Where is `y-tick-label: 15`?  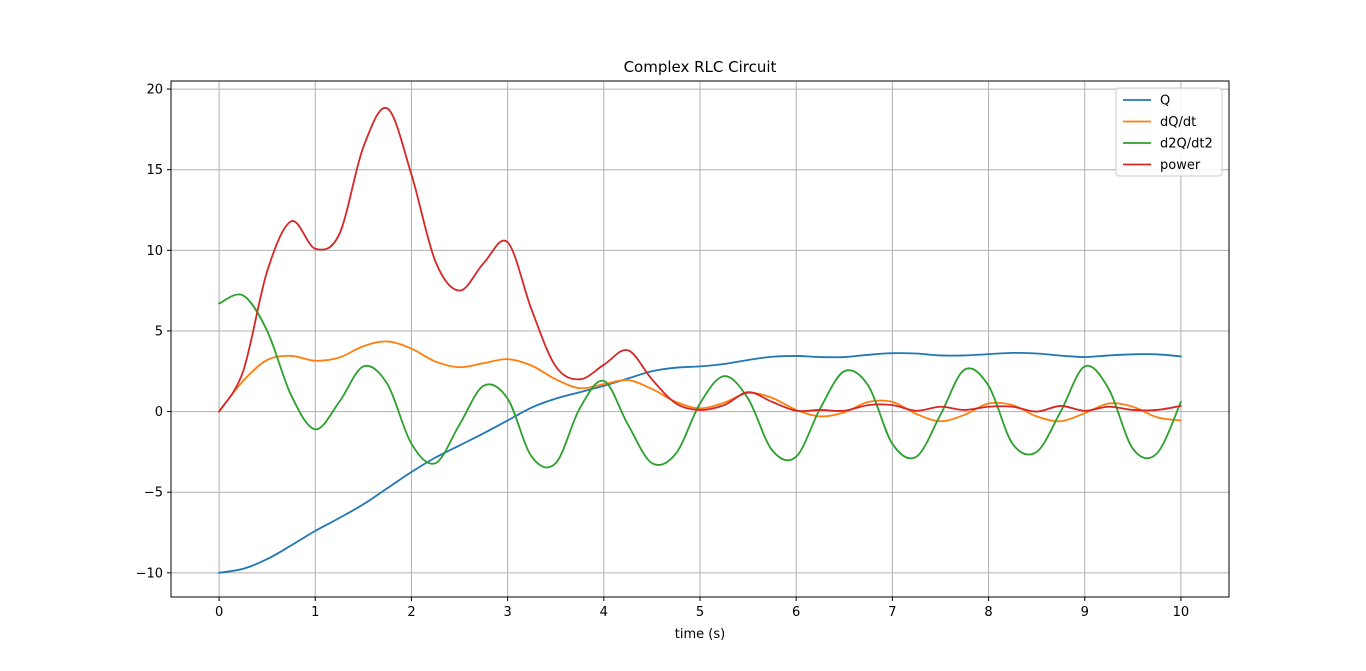 y-tick-label: 15 is located at coordinates (154, 170).